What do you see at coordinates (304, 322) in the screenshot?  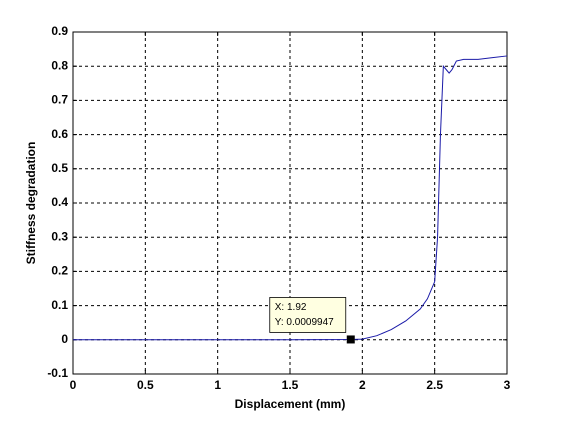 I see `datatip-y: Y: 0.0009947` at bounding box center [304, 322].